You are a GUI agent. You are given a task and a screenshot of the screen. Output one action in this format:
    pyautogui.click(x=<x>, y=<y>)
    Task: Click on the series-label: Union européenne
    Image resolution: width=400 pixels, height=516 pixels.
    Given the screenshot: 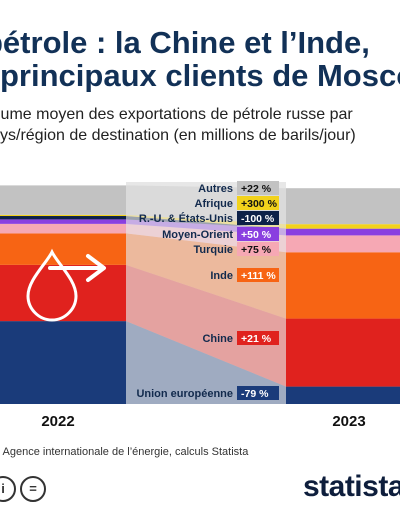 What is the action you would take?
    pyautogui.click(x=184, y=394)
    